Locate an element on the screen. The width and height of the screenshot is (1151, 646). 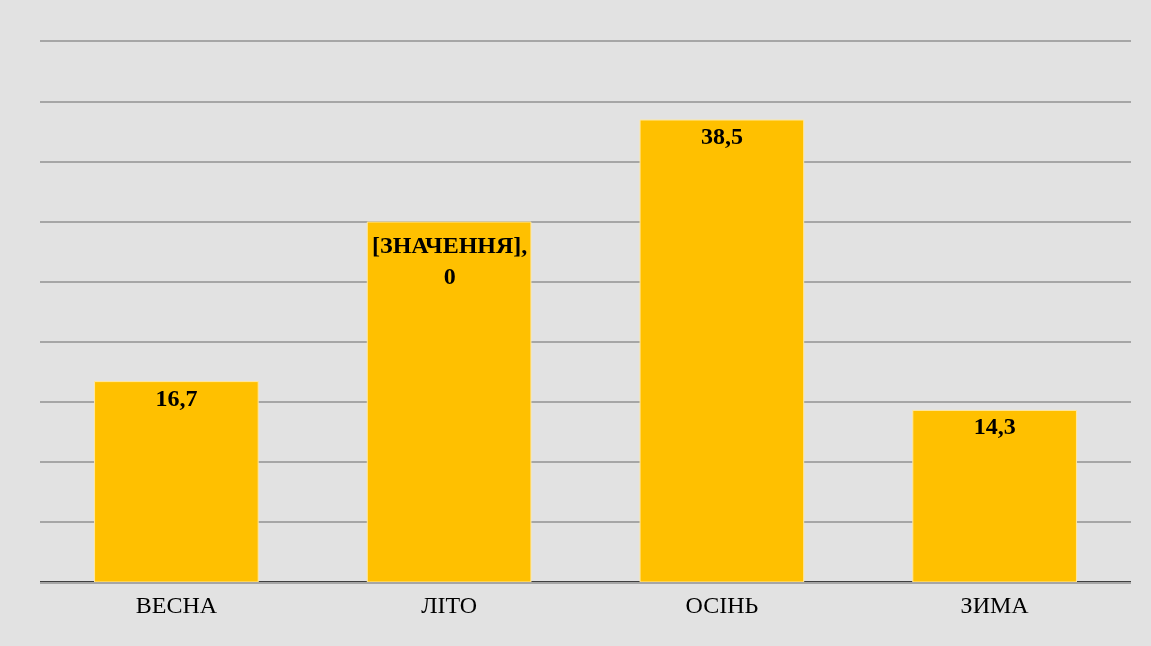
data-label: 14,3 is located at coordinates (994, 426).